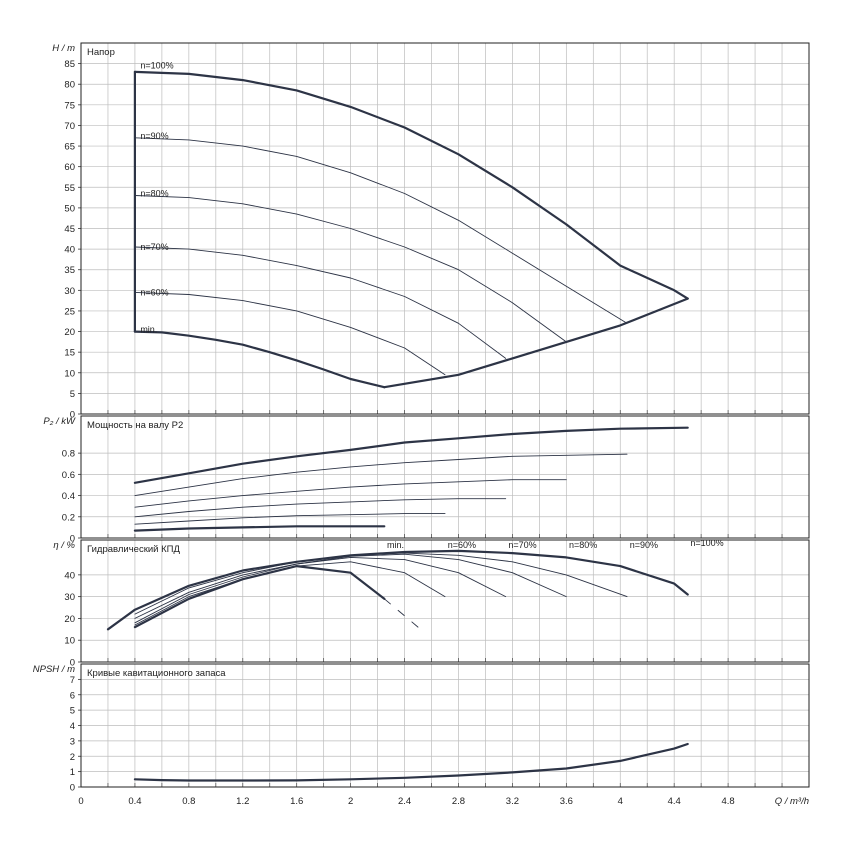  Describe the element at coordinates (156, 673) in the screenshot. I see `panel-title: Кривые кавитационного запаса` at that location.